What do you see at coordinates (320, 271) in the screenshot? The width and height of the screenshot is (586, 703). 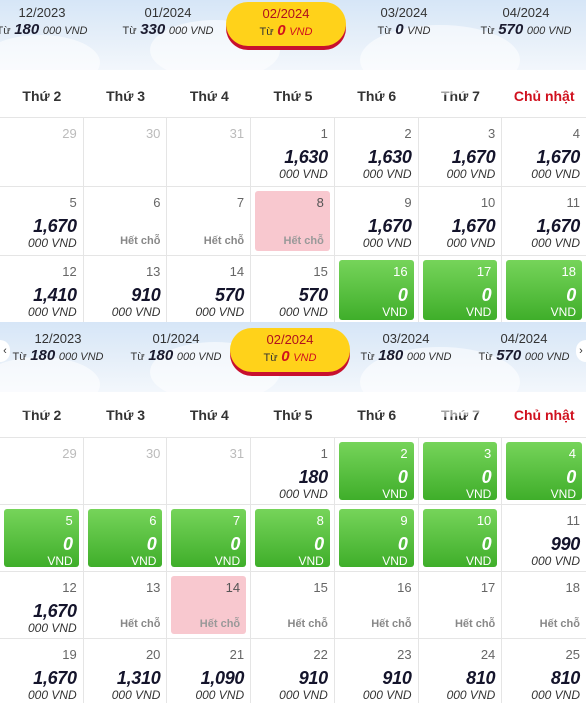 I see `day-number: 15` at bounding box center [320, 271].